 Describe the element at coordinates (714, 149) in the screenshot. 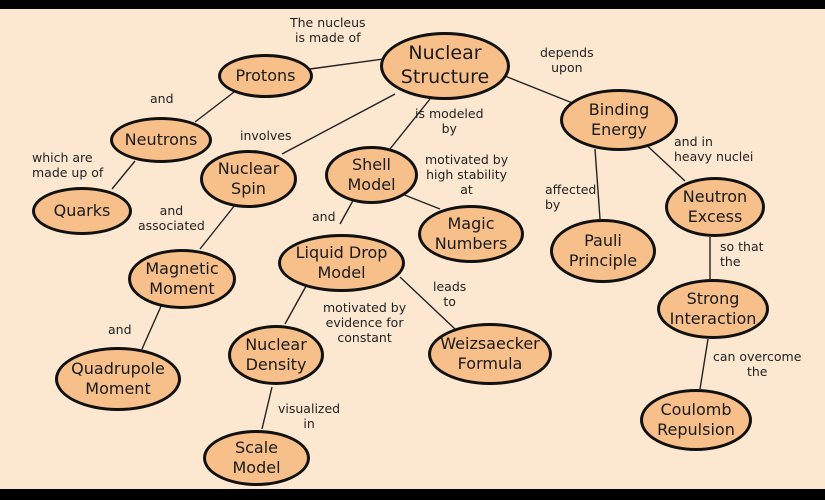

I see `label-and-in-heavy-nuclei: and in heavy nuclei` at that location.